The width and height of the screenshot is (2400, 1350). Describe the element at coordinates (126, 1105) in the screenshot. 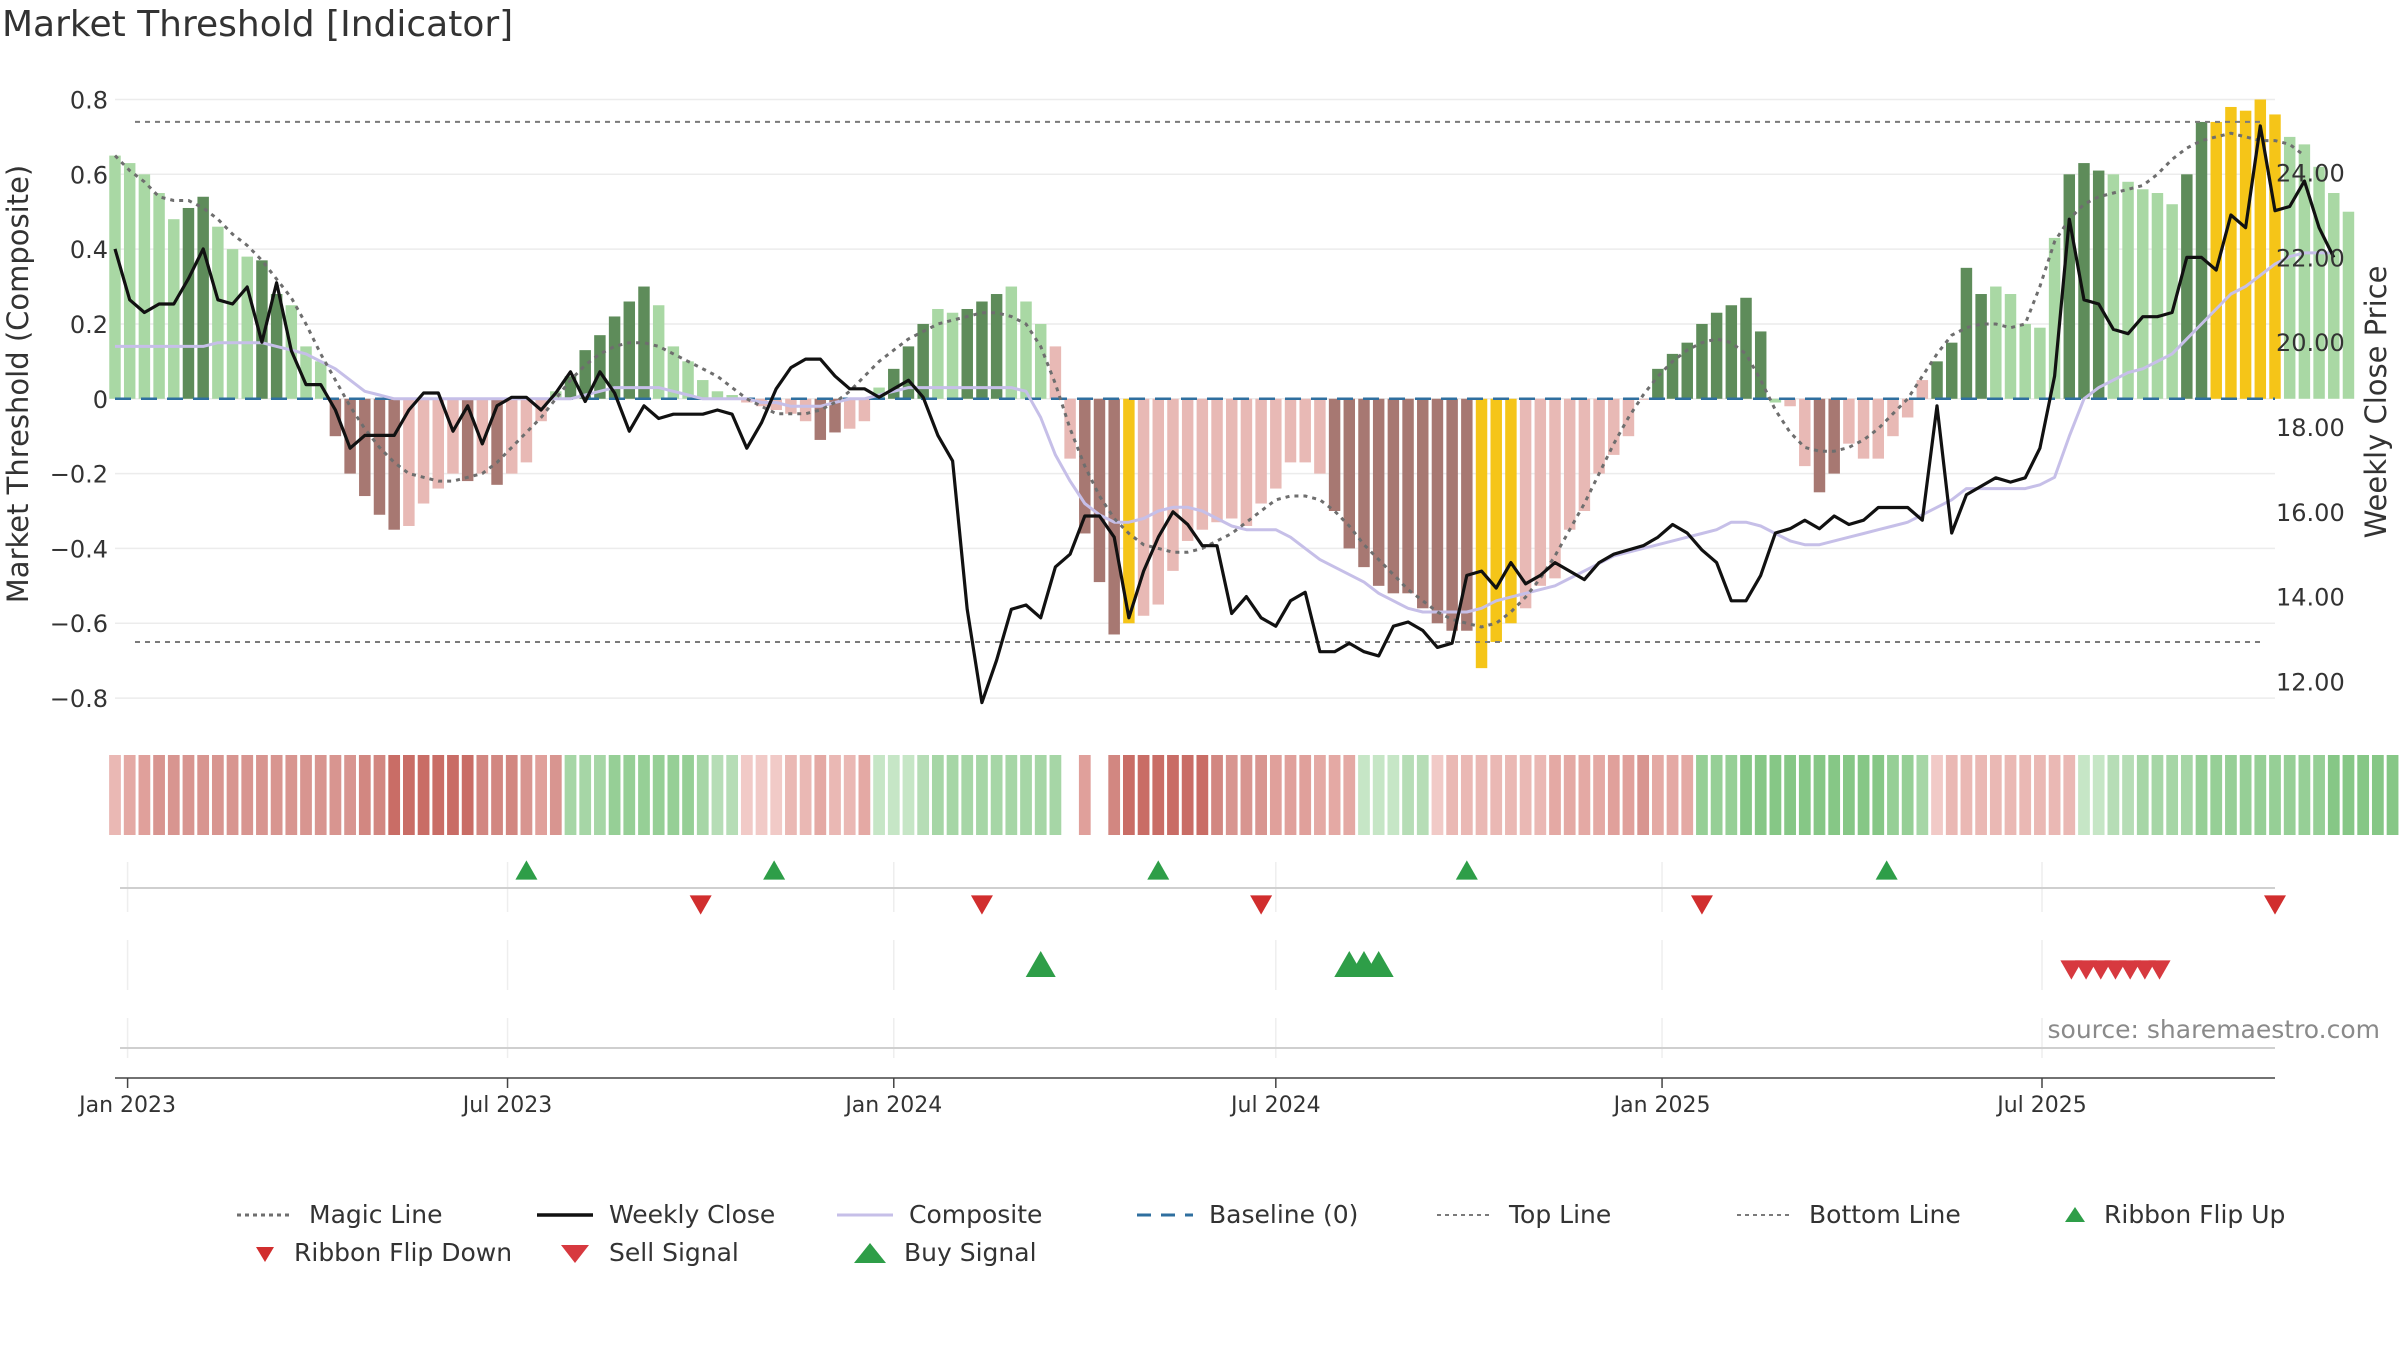

I see `x-tick-label: Jan 2023` at that location.